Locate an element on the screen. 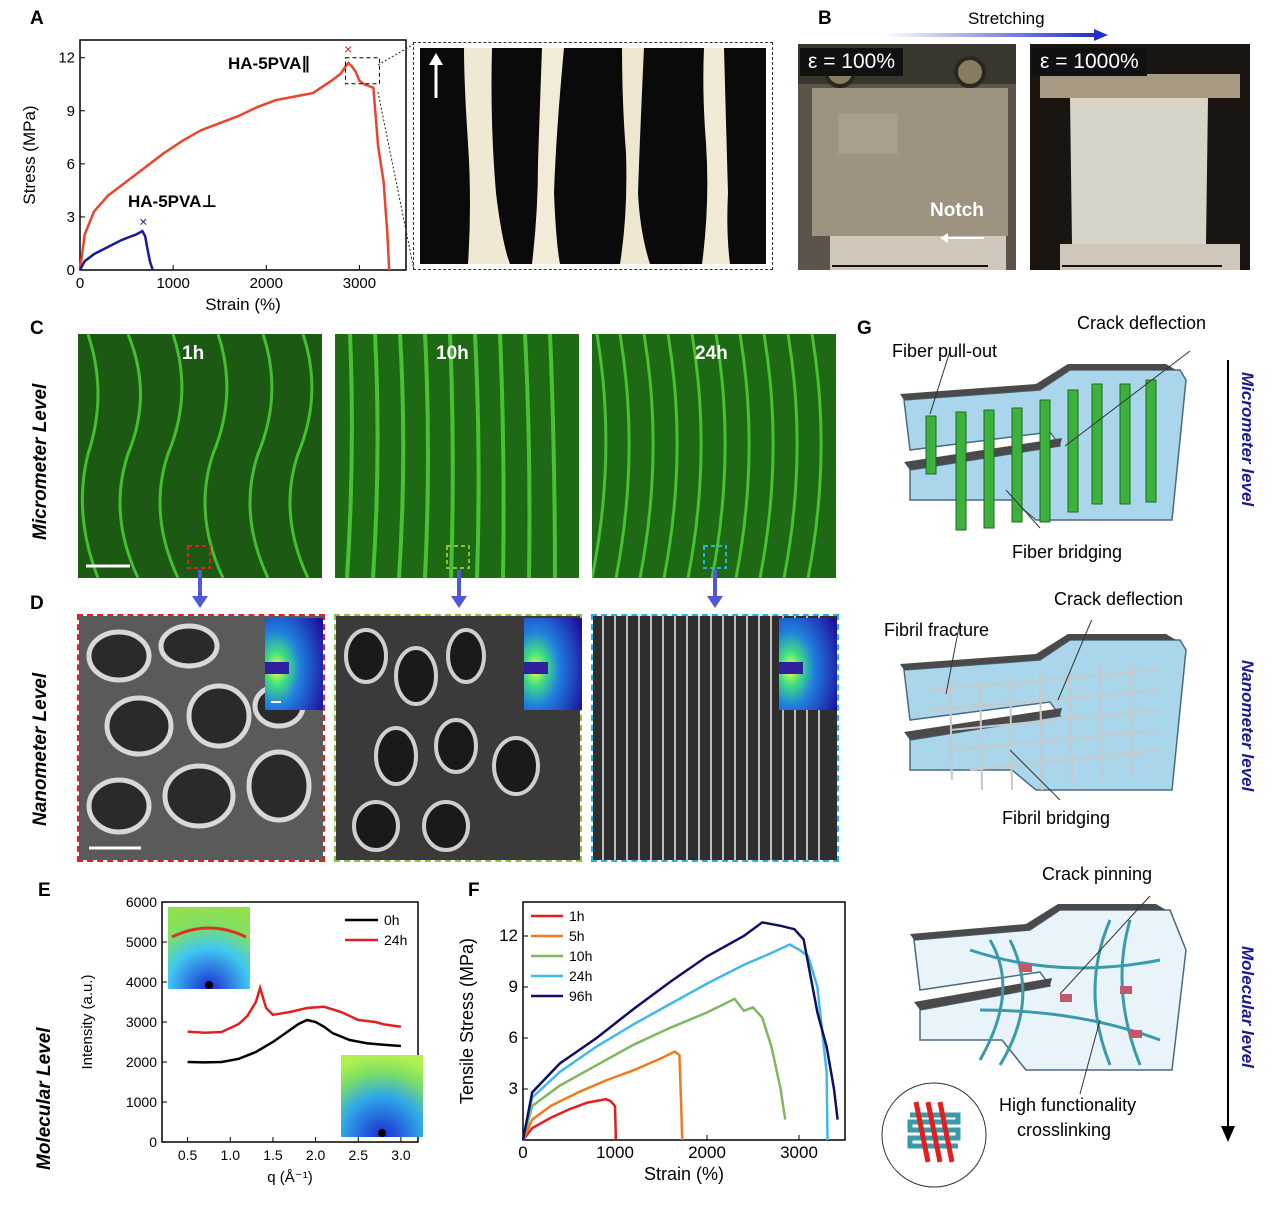 This screenshot has width=1267, height=1222. stretching-title: Stretching is located at coordinates (1006, 18).